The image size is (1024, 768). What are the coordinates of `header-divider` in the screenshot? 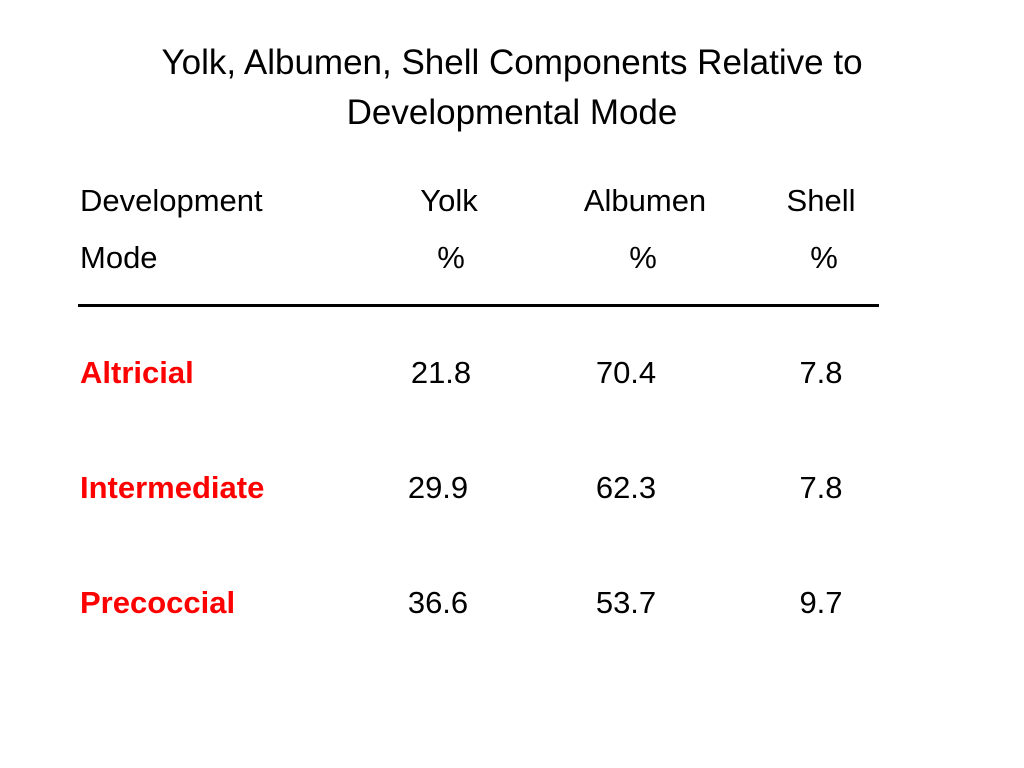 It's located at (478, 305).